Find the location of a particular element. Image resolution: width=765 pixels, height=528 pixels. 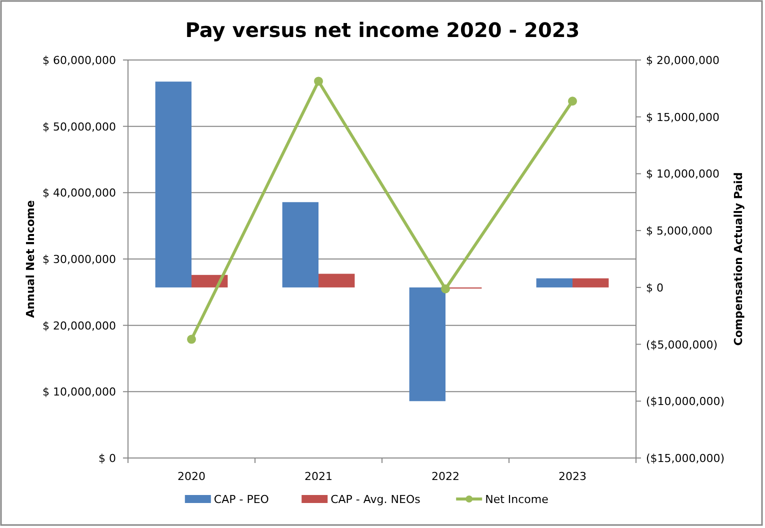

x-tick-label: 2020 is located at coordinates (192, 476).